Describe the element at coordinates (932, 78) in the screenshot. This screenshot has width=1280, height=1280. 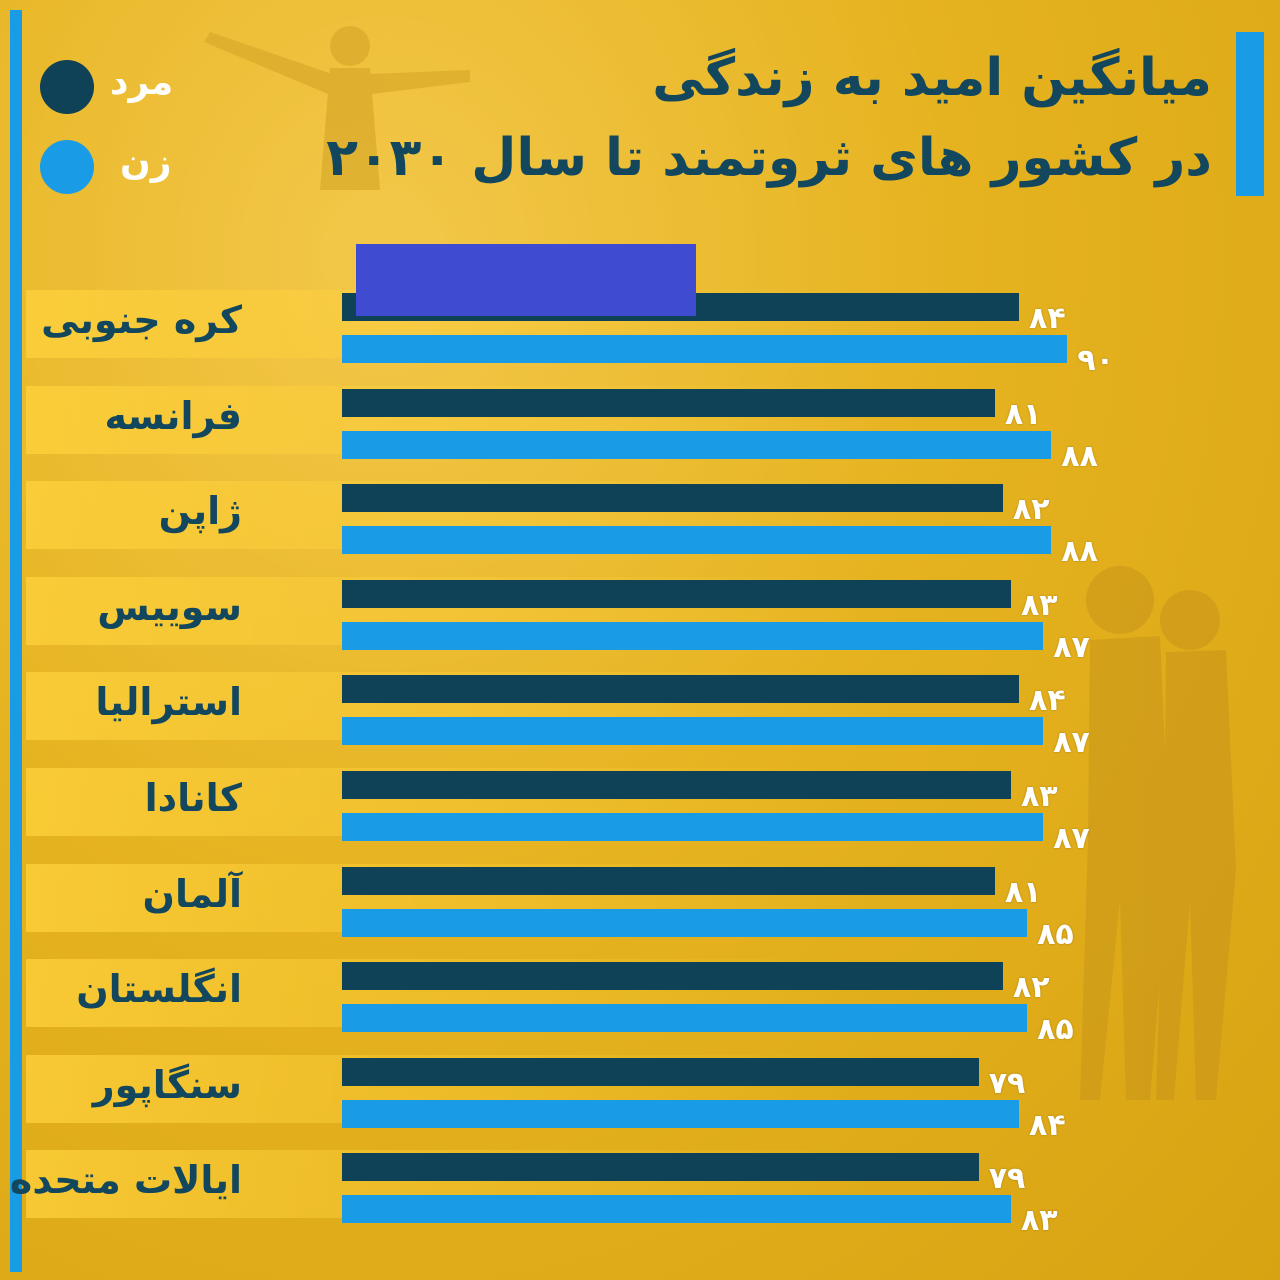
I see `chart-title-line-1: میانگین امید به زندگی` at that location.